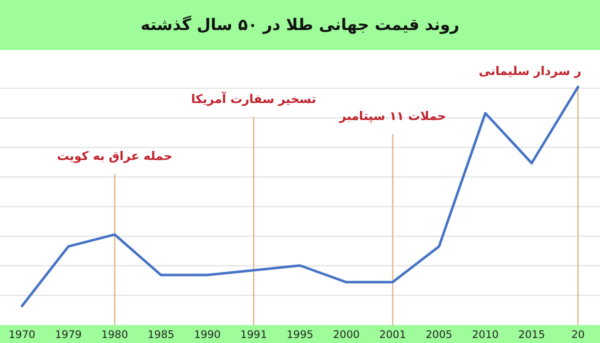  I want to click on ref-line-label: ر سردار سلیمانی, so click(530, 71).